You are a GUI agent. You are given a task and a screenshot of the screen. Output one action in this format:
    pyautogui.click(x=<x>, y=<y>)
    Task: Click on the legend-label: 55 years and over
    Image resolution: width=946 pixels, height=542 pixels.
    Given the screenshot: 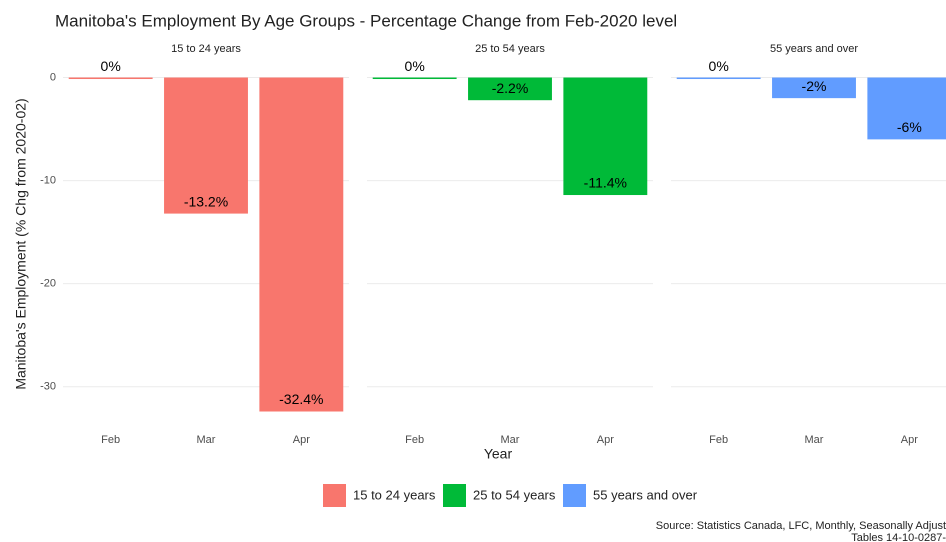 What is the action you would take?
    pyautogui.click(x=645, y=494)
    